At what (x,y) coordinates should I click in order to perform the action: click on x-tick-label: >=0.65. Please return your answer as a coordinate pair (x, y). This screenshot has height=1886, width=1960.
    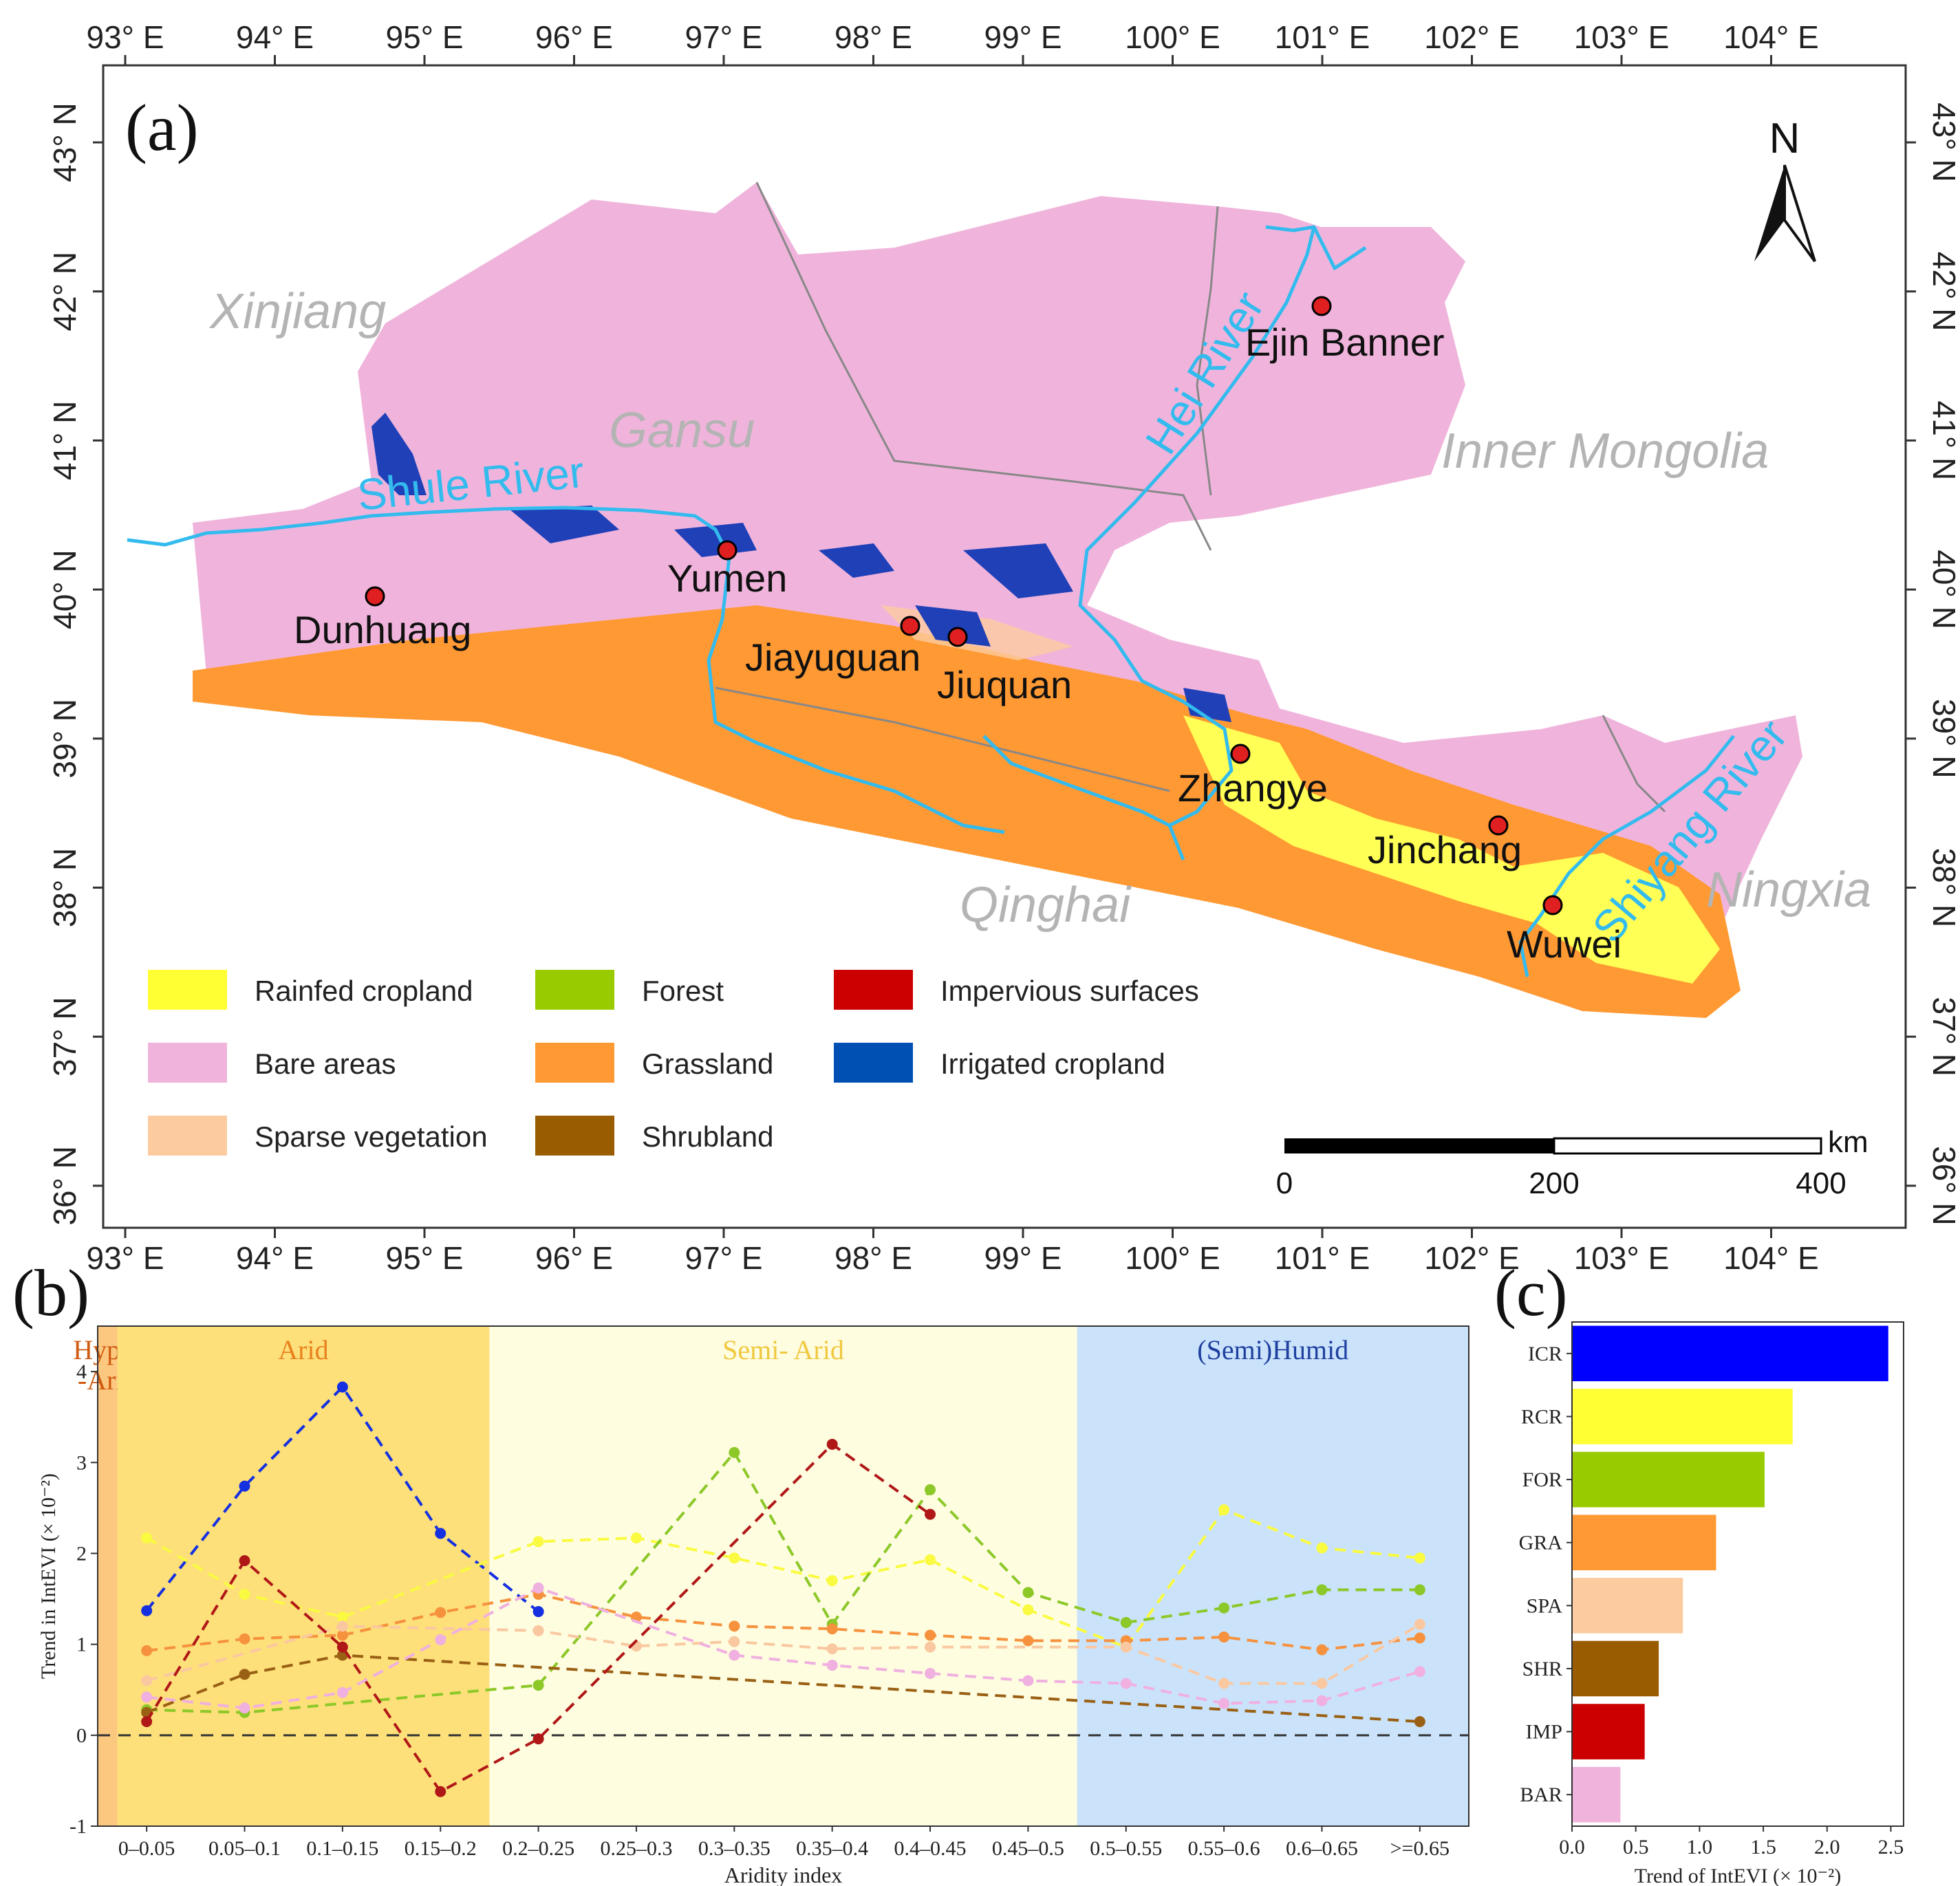
    Looking at the image, I should click on (1420, 1849).